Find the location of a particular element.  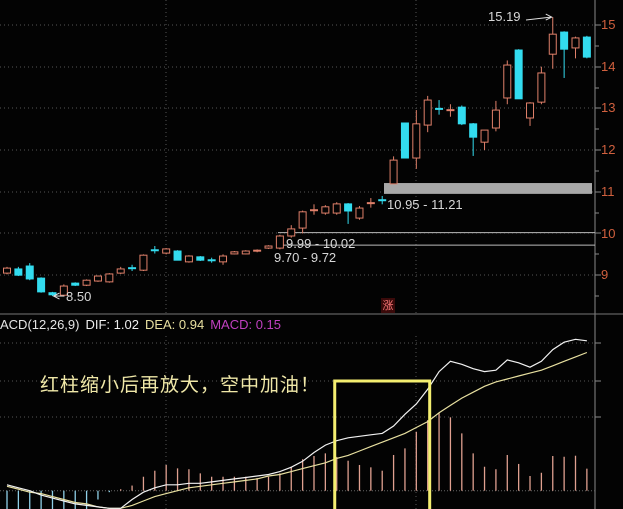

low-price-label: 8.50 is located at coordinates (79, 296).